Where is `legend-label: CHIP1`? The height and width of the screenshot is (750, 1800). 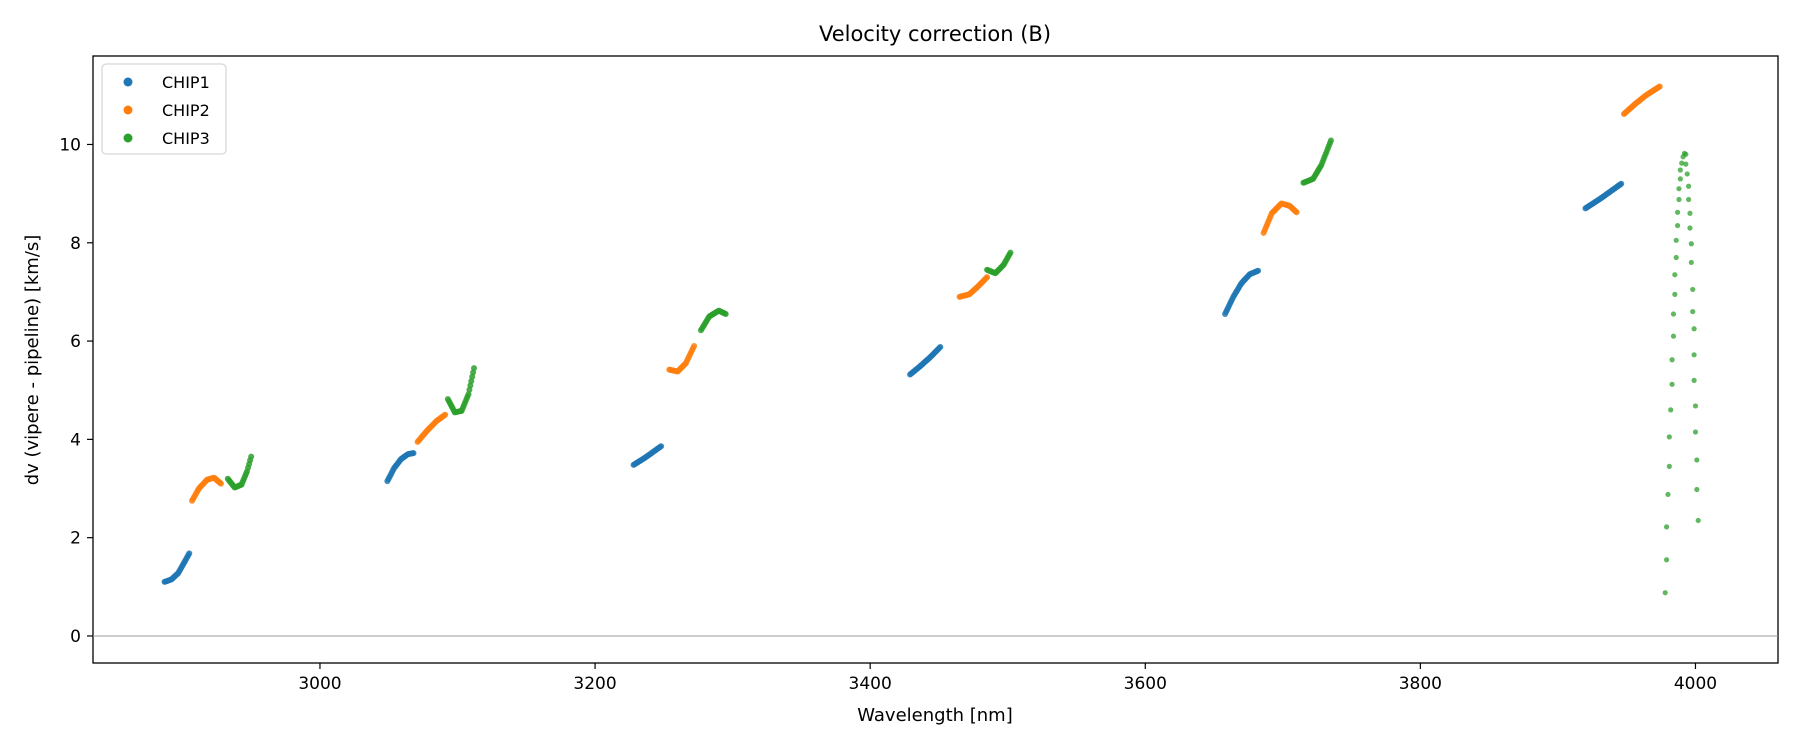 legend-label: CHIP1 is located at coordinates (186, 82).